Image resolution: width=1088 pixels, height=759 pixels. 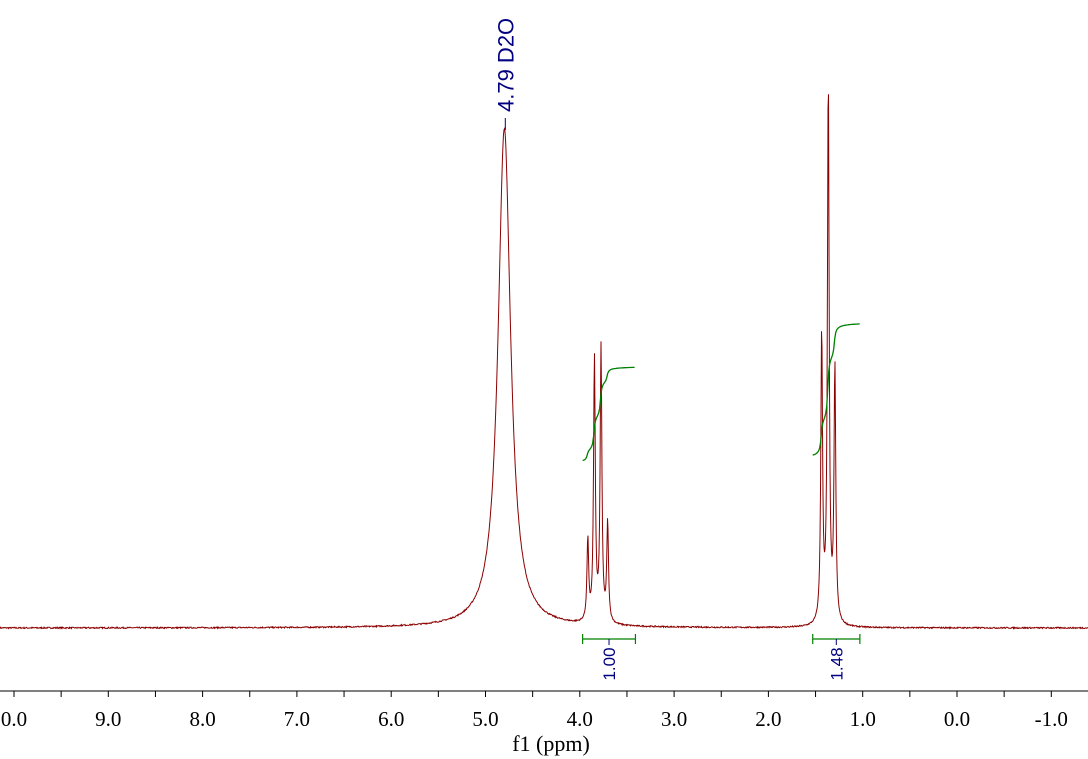 I want to click on integral-value-label: 1.48, so click(x=836, y=663).